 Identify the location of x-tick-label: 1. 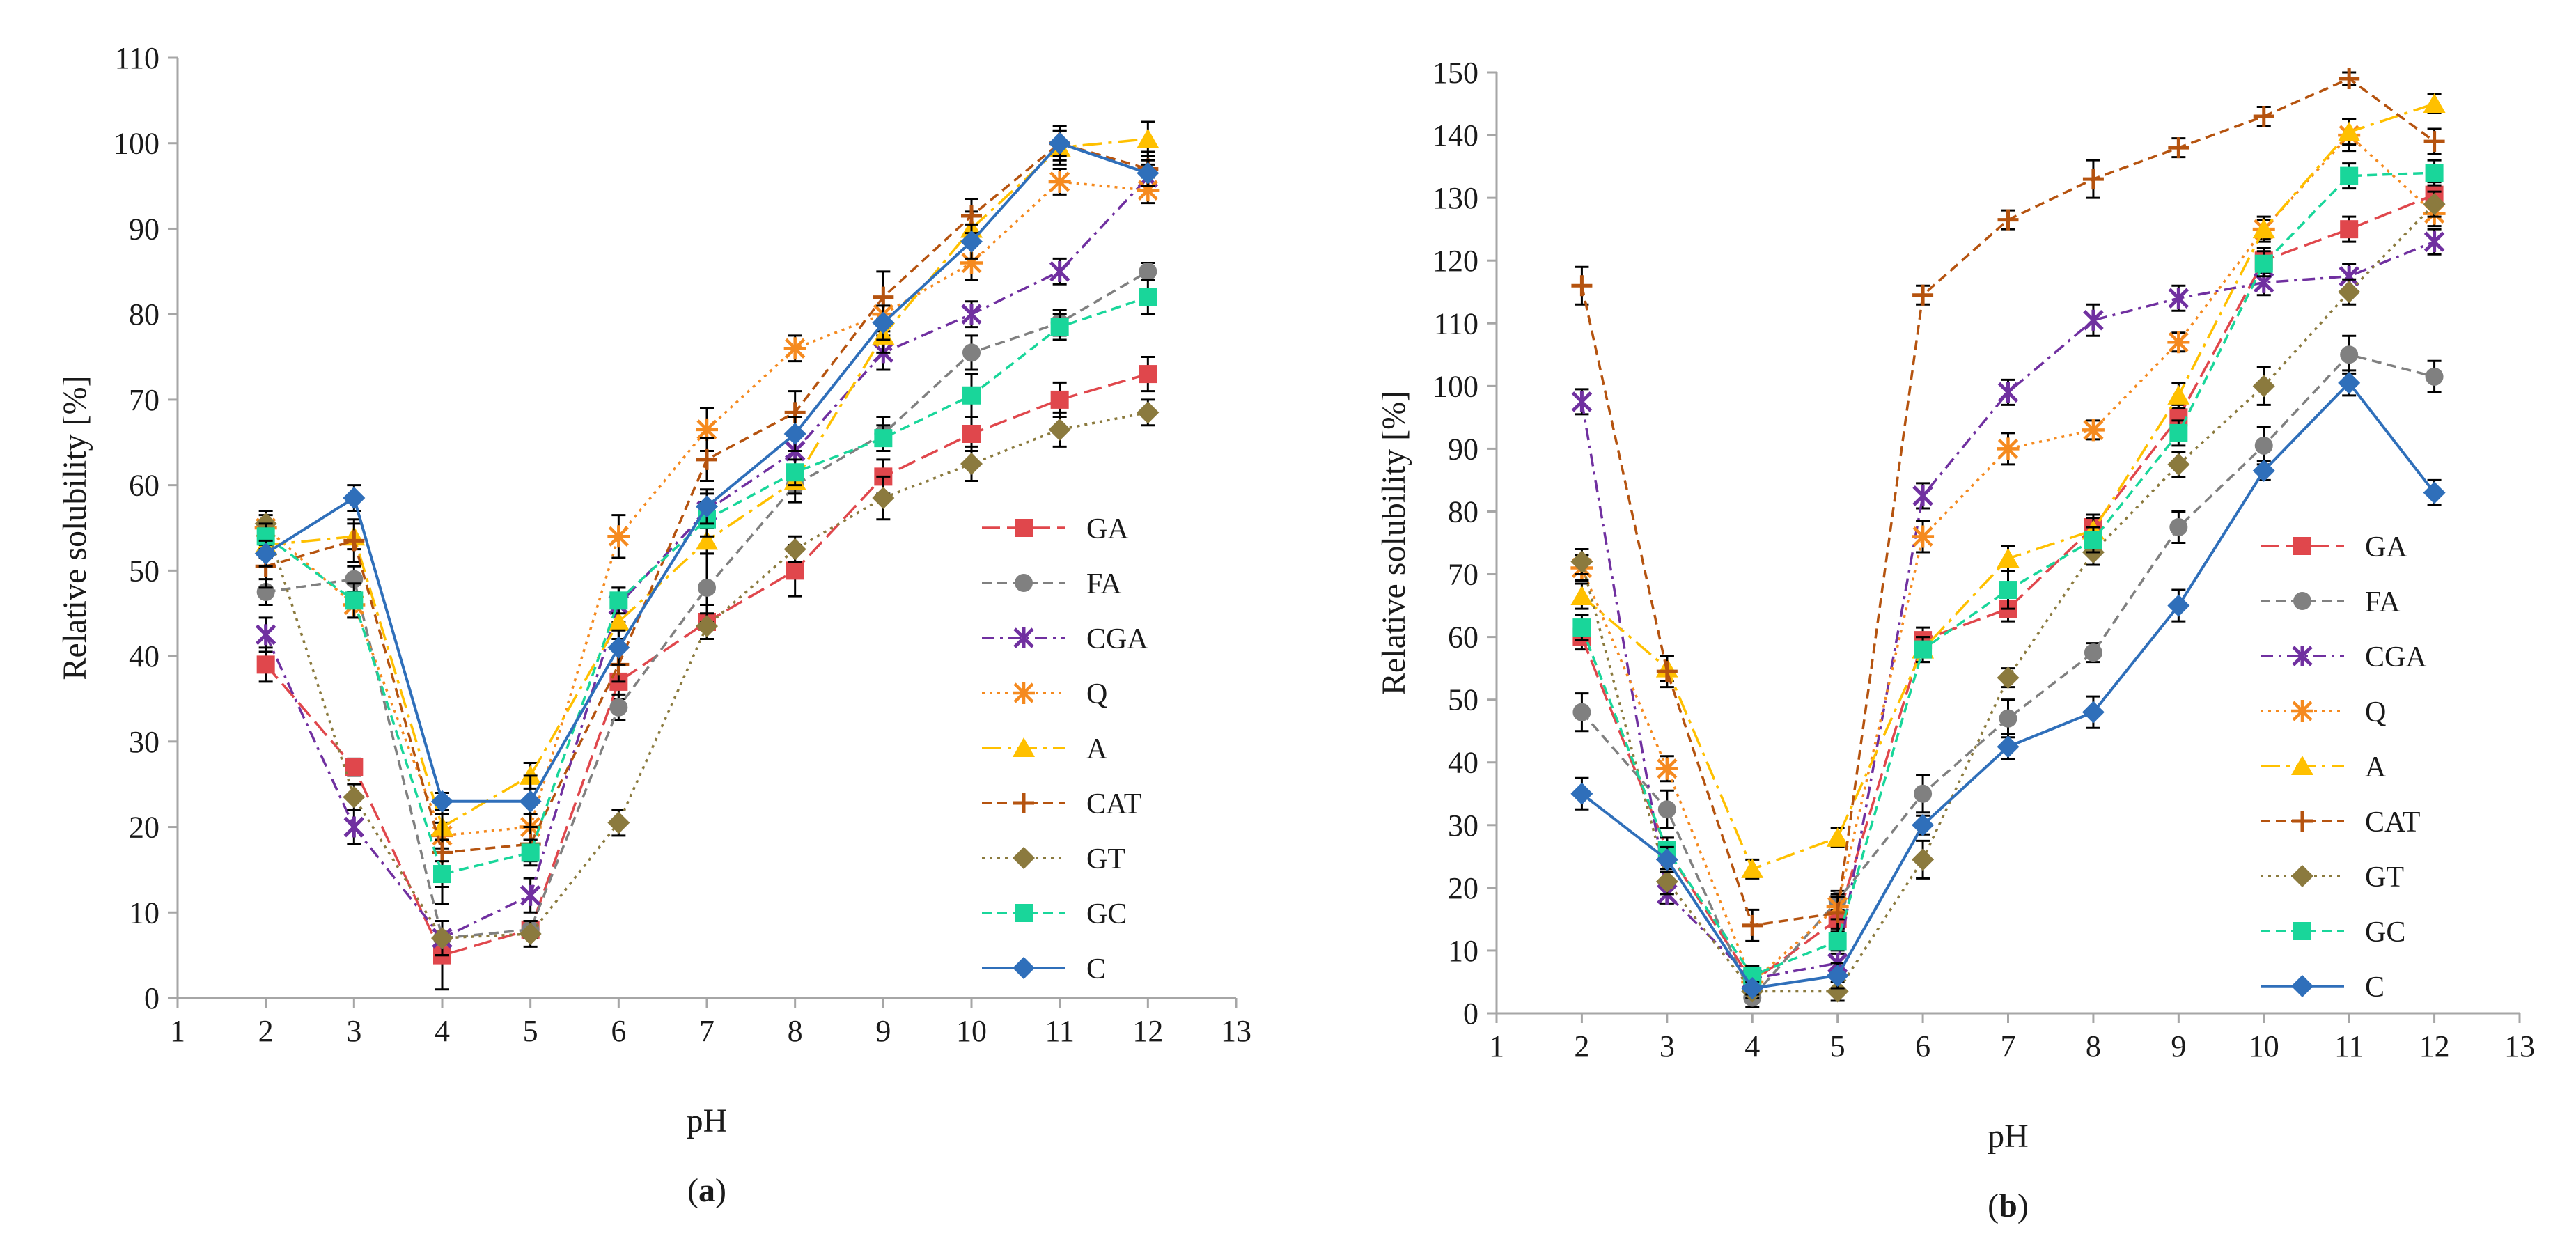
(1496, 1046).